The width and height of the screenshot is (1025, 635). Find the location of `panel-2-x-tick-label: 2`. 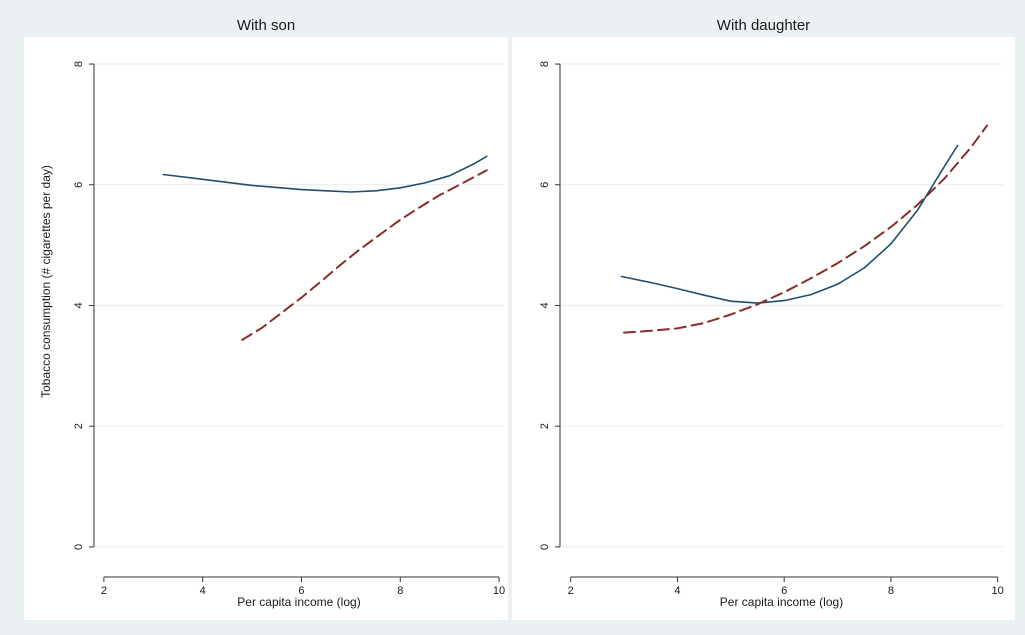

panel-2-x-tick-label: 2 is located at coordinates (571, 591).